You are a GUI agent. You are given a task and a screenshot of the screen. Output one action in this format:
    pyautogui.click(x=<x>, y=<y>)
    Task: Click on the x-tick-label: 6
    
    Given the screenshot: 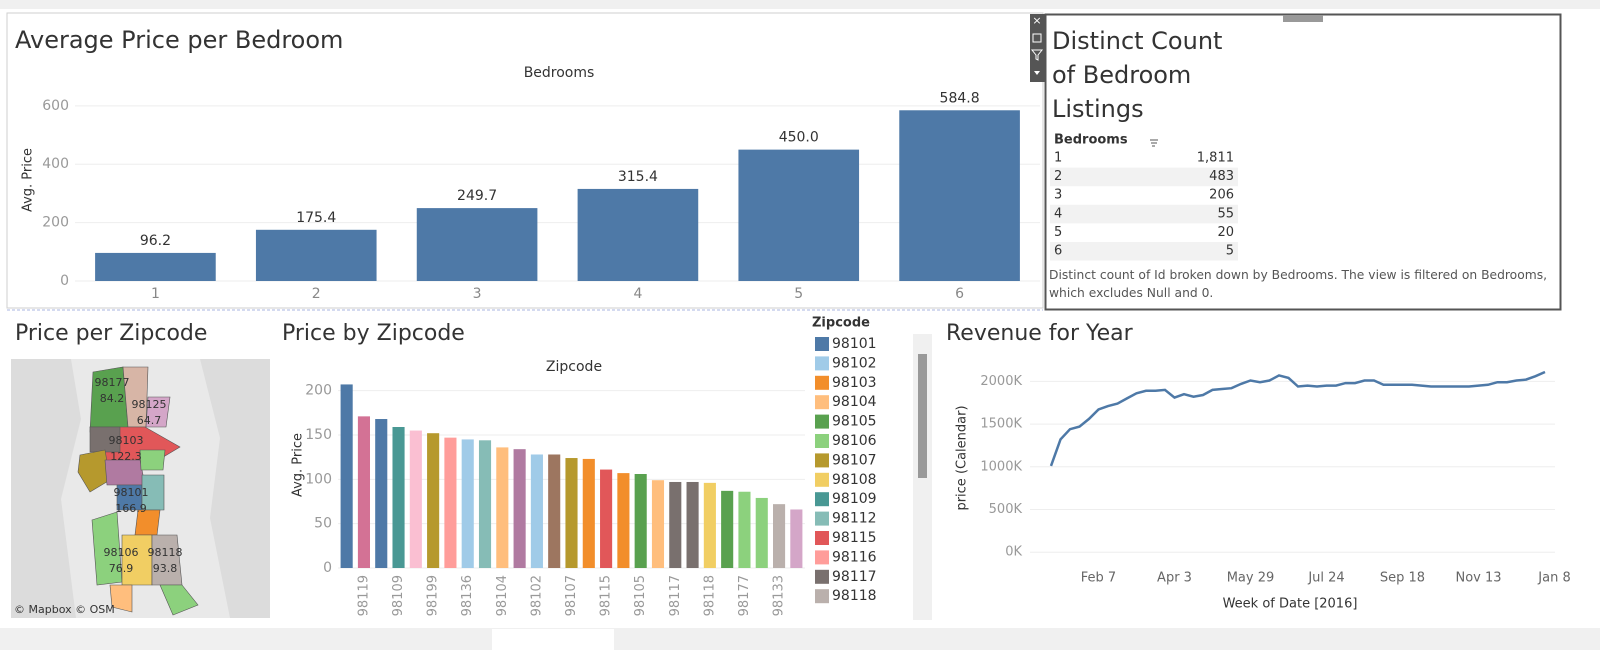 What is the action you would take?
    pyautogui.click(x=959, y=294)
    